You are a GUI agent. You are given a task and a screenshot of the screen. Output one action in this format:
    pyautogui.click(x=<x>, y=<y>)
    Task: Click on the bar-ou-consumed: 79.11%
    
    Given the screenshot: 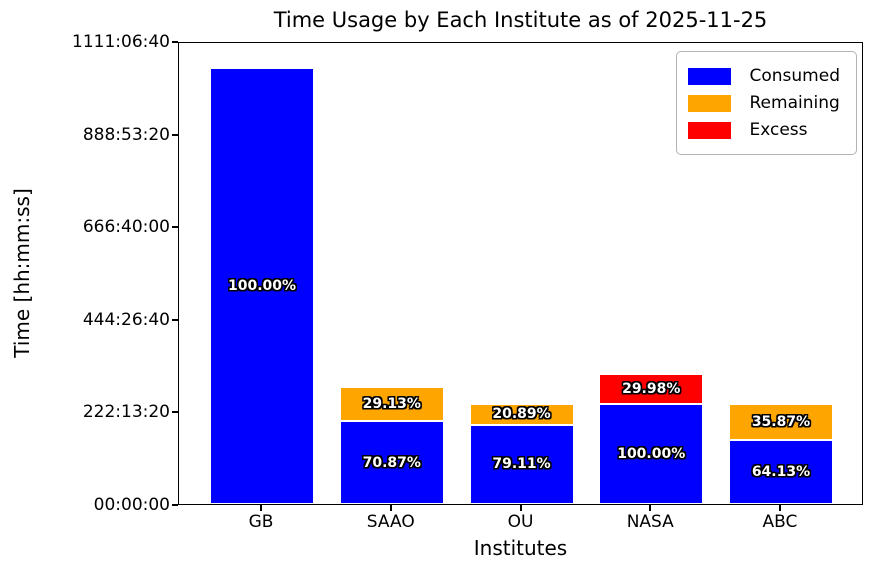 What is the action you would take?
    pyautogui.click(x=521, y=464)
    